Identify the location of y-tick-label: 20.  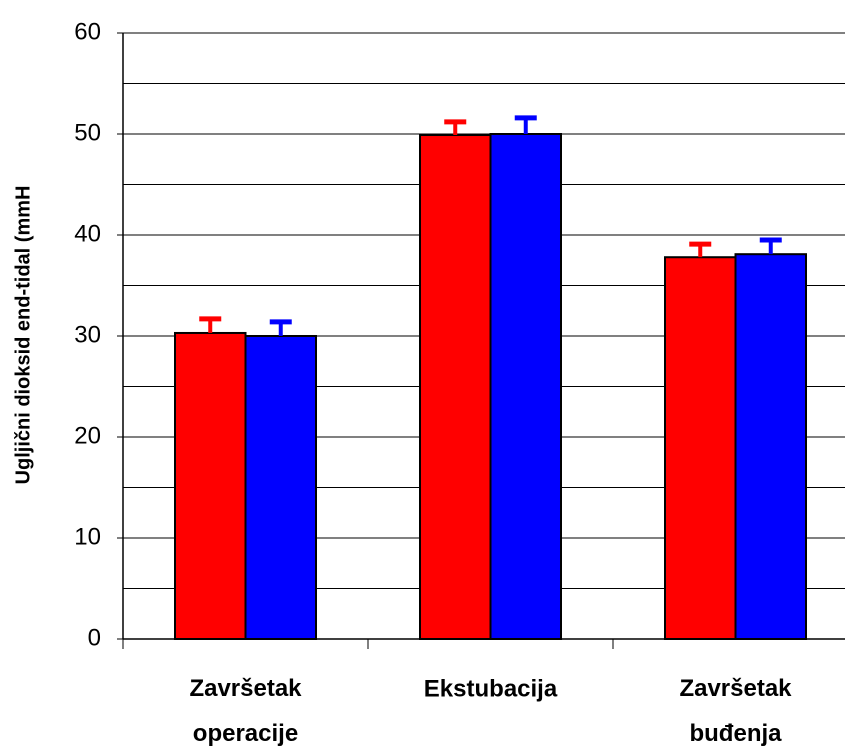
(87, 435).